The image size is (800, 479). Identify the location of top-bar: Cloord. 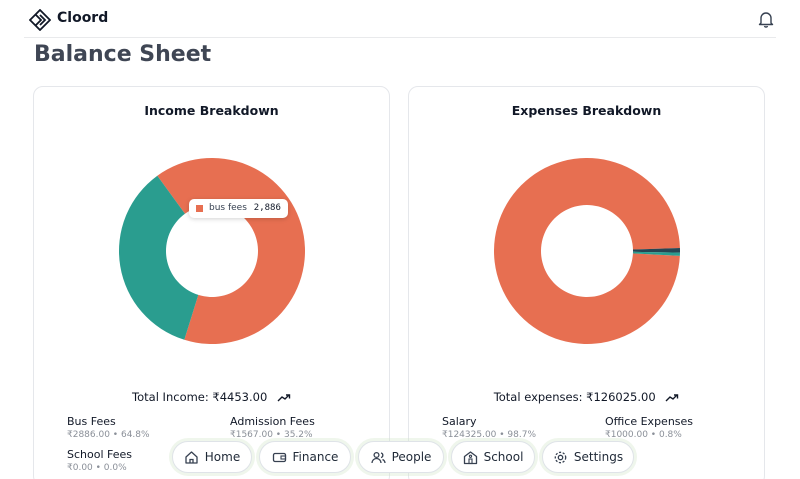
(400, 19).